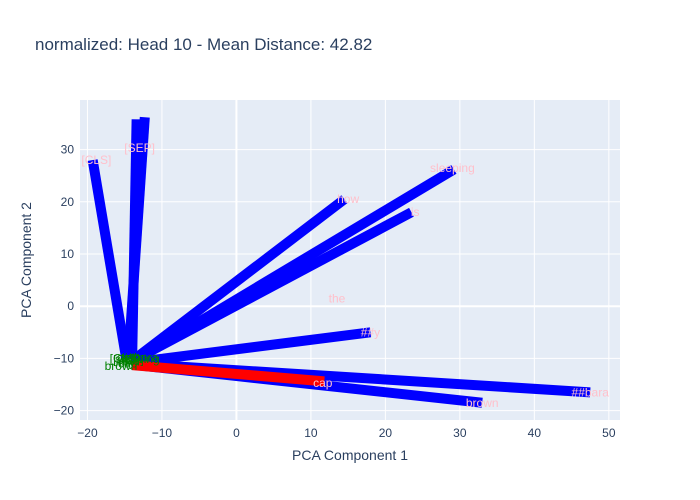 The image size is (700, 500). I want to click on source-token-label: ##bara, so click(140, 357).